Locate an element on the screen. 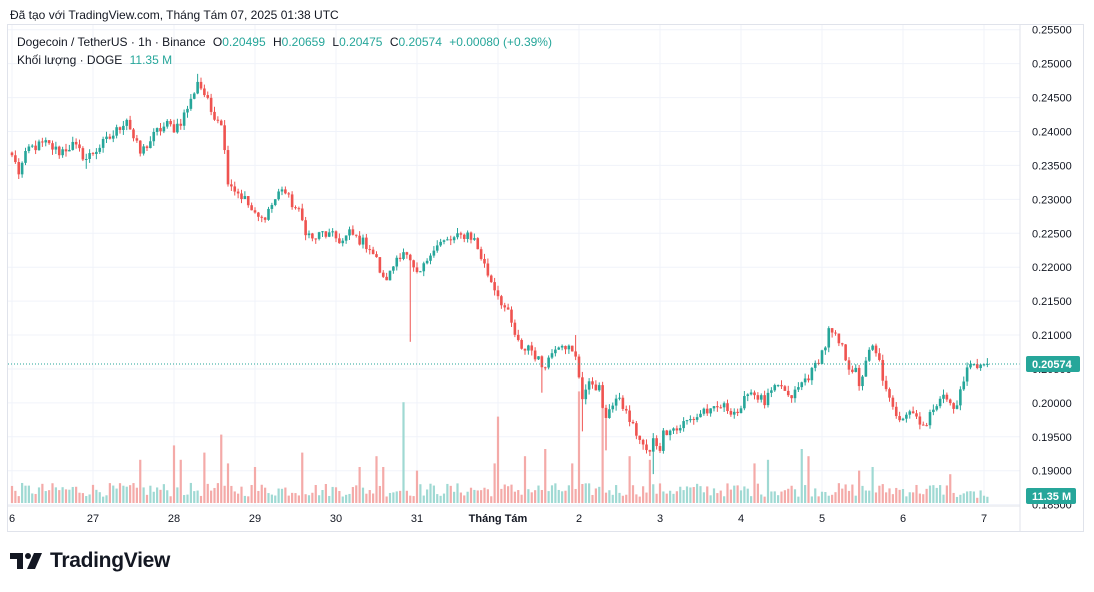 This screenshot has height=592, width=1094. time-tick-label: 5 is located at coordinates (822, 519).